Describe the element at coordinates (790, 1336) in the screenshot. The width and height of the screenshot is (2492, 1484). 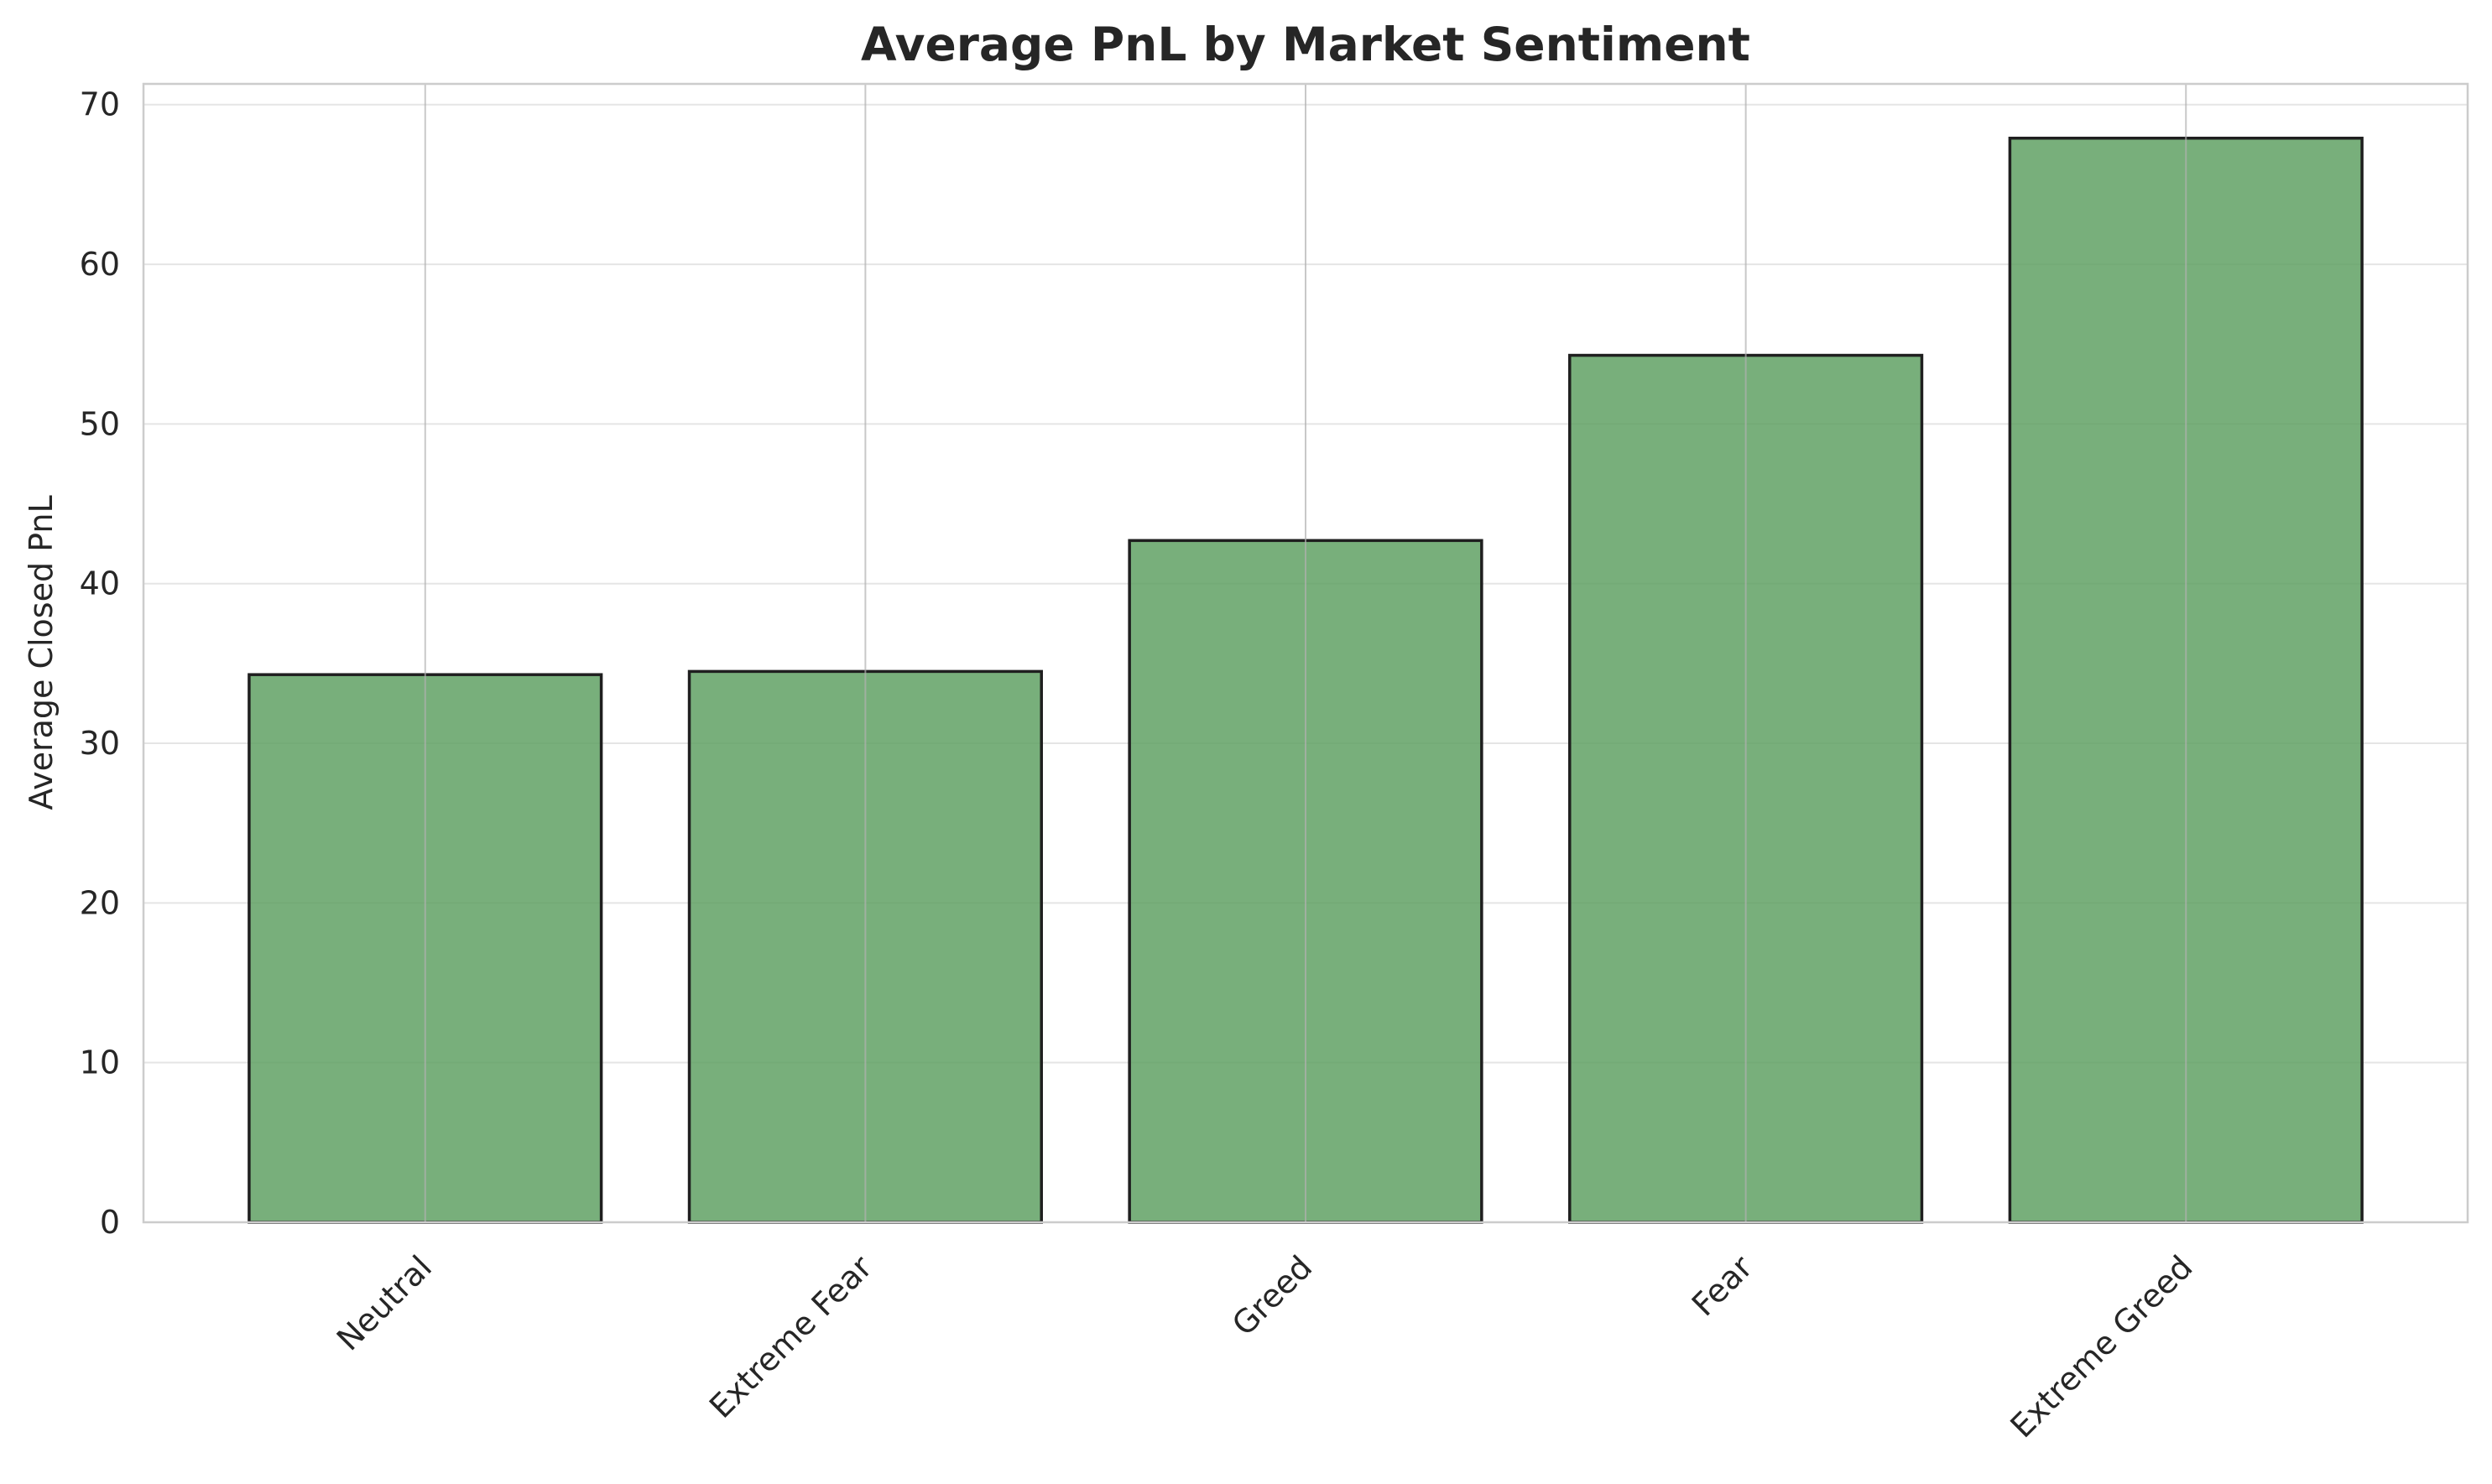
I see `x-tick-label: Extreme Fear` at that location.